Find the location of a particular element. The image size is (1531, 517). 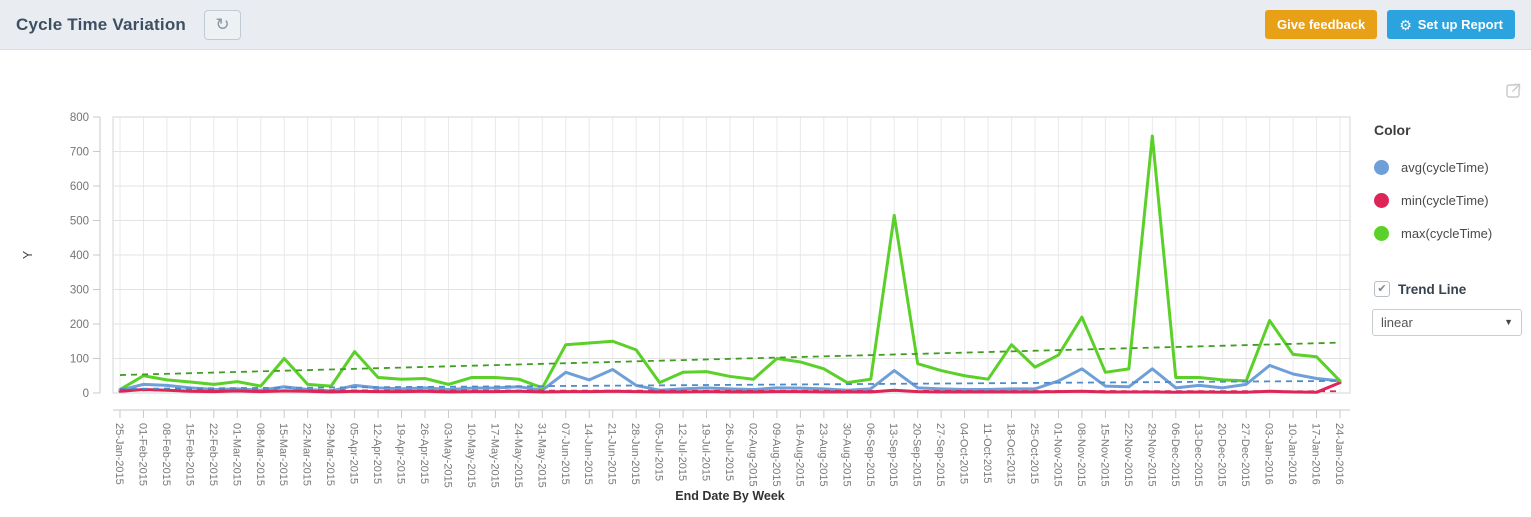

trend-type-value: linear is located at coordinates (1397, 322).